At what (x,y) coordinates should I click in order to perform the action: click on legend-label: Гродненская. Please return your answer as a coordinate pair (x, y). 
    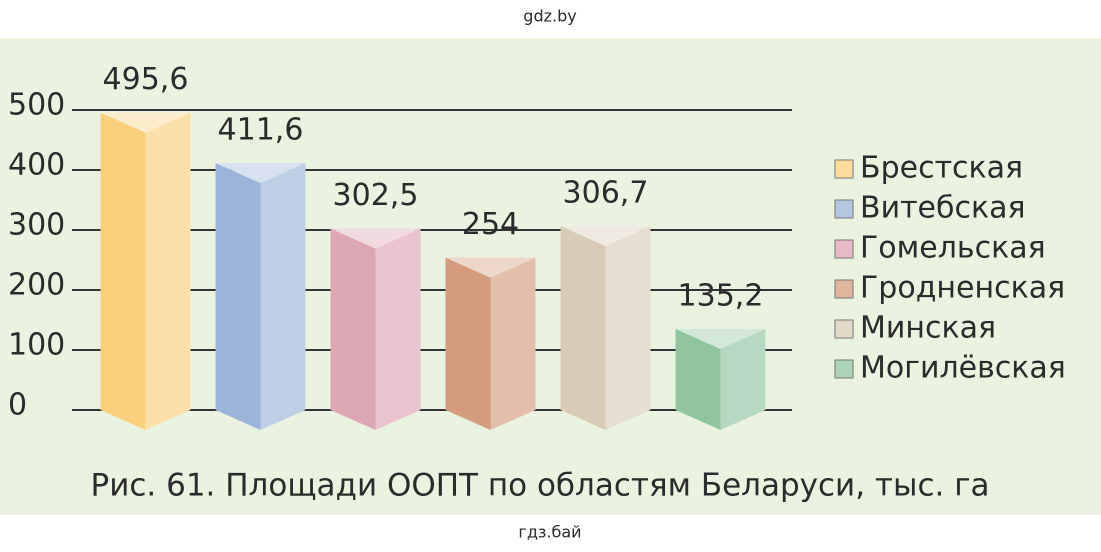
    Looking at the image, I should click on (962, 288).